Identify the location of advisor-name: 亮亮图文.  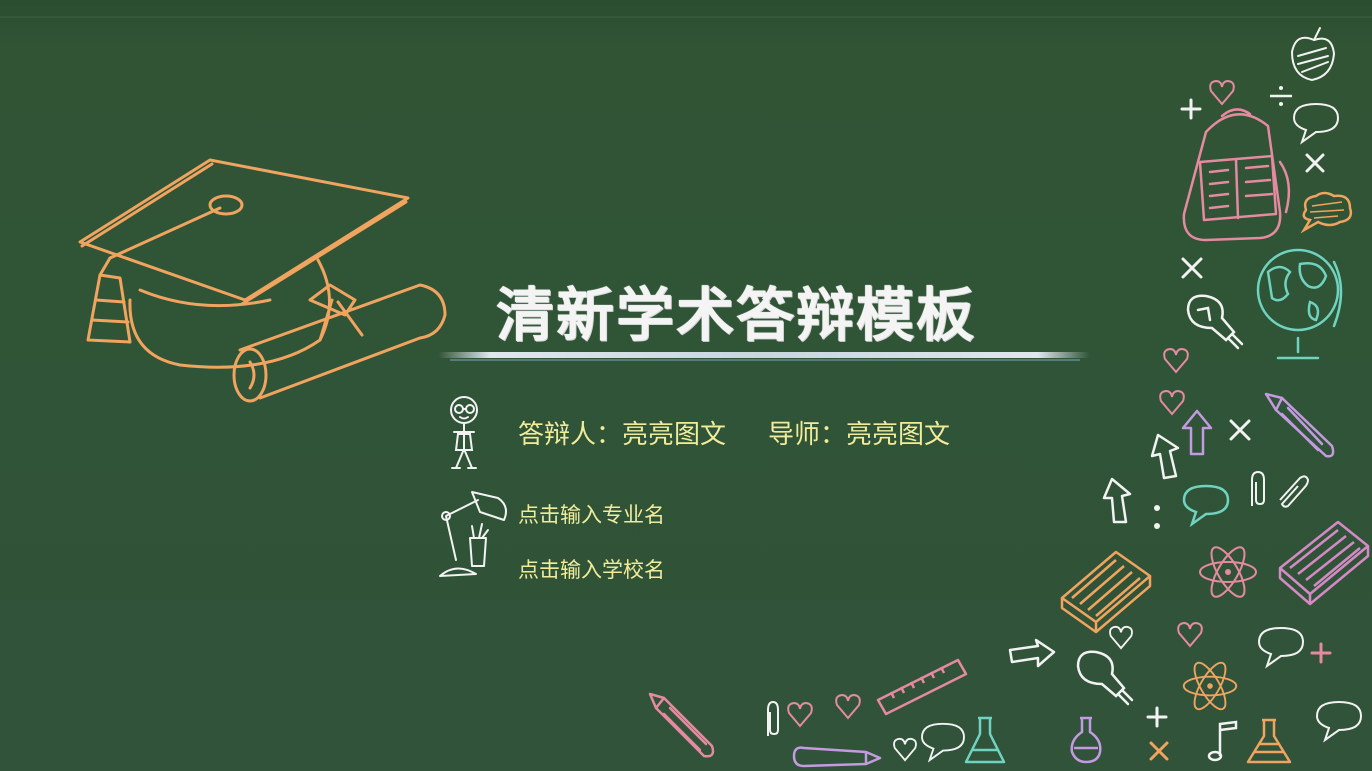
(898, 435).